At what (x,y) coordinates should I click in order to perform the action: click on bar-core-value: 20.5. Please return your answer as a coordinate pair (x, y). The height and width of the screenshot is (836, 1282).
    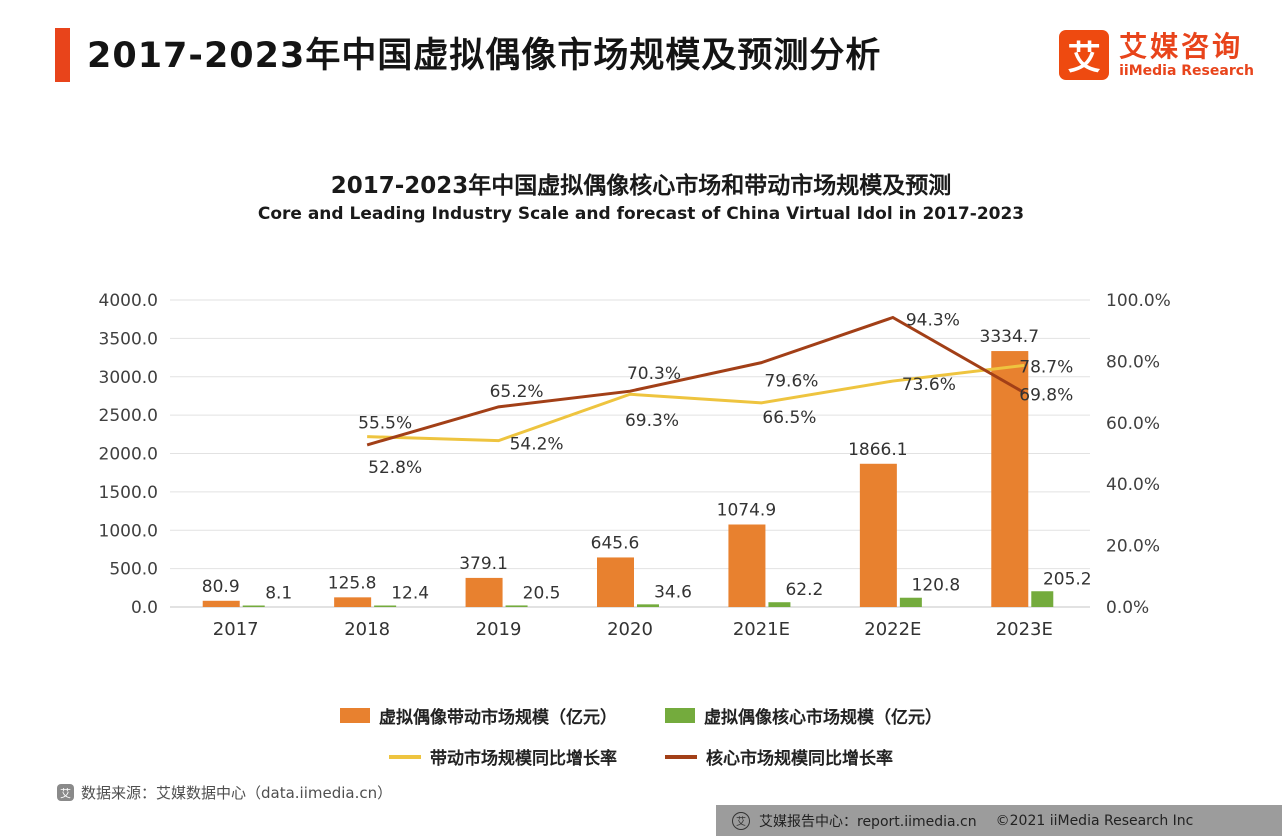
    Looking at the image, I should click on (542, 593).